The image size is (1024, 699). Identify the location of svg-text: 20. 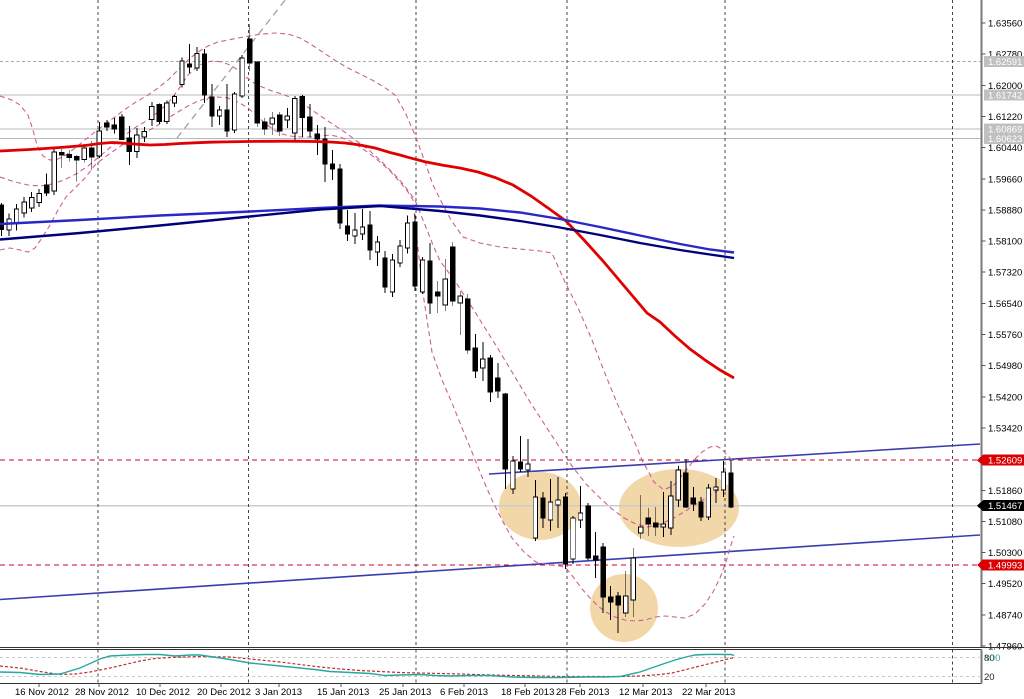
(989, 677).